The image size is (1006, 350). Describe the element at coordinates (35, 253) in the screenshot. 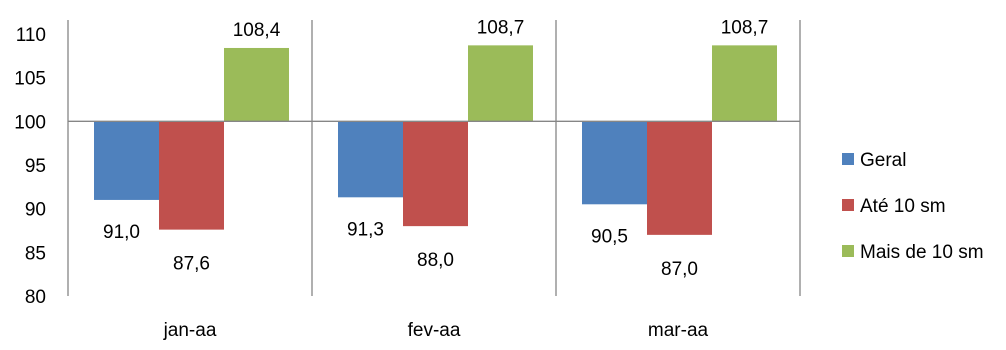

I see `y-tick-label: 85` at that location.